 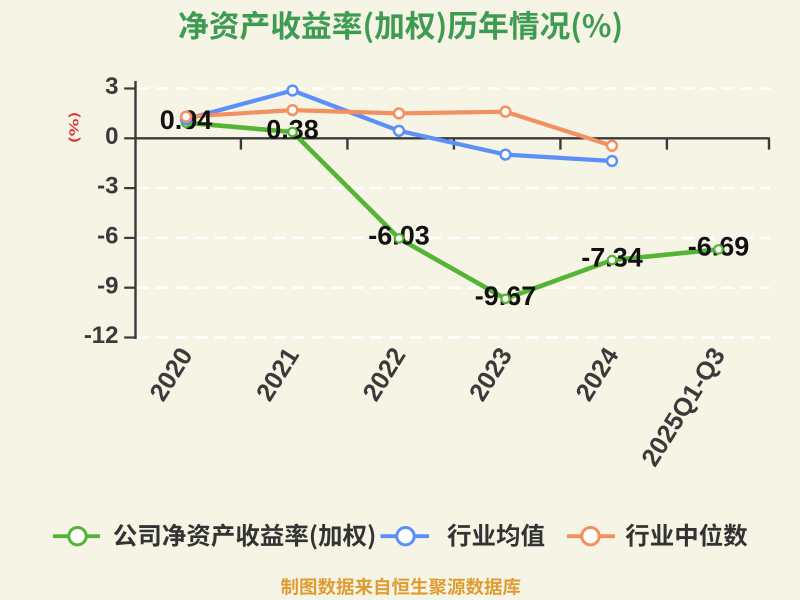 I want to click on svg-text: 3, so click(x=111, y=86).